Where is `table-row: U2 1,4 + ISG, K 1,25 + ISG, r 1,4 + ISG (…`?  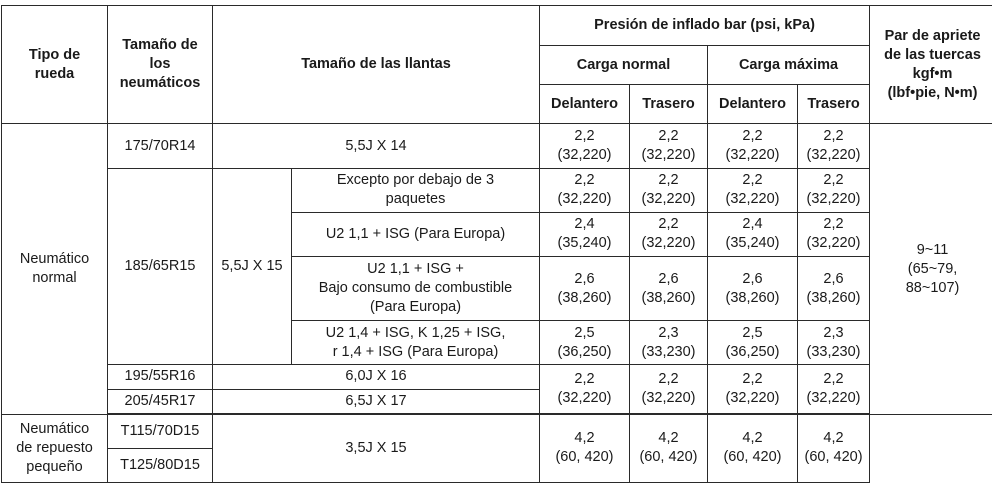 table-row: U2 1,4 + ISG, K 1,25 + ISG, r 1,4 + ISG (… is located at coordinates (497, 343).